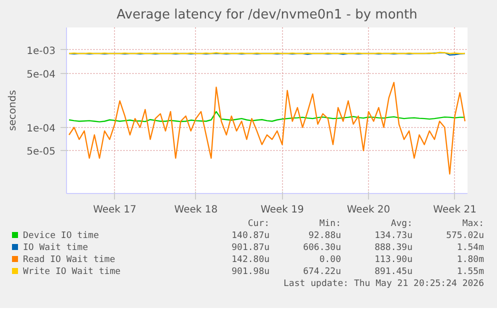 This screenshot has width=497, height=311. What do you see at coordinates (470, 248) in the screenshot?
I see `text: 1.54m` at bounding box center [470, 248].